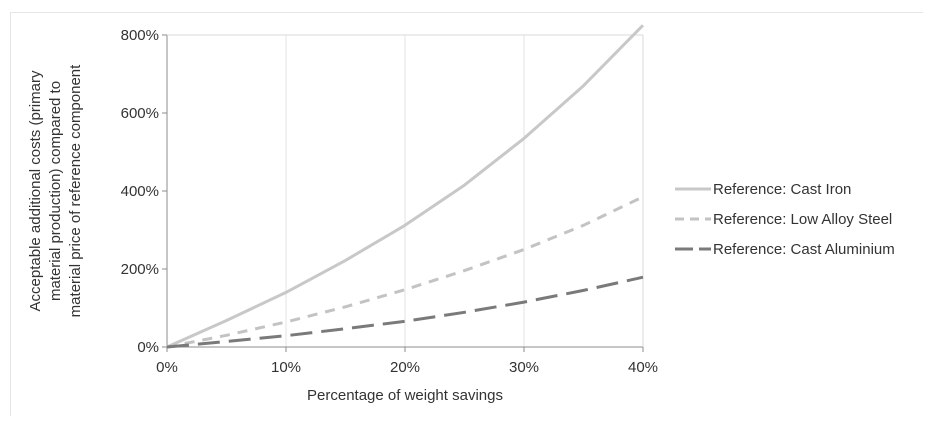  I want to click on y-tick-label: 800%, so click(140, 35).